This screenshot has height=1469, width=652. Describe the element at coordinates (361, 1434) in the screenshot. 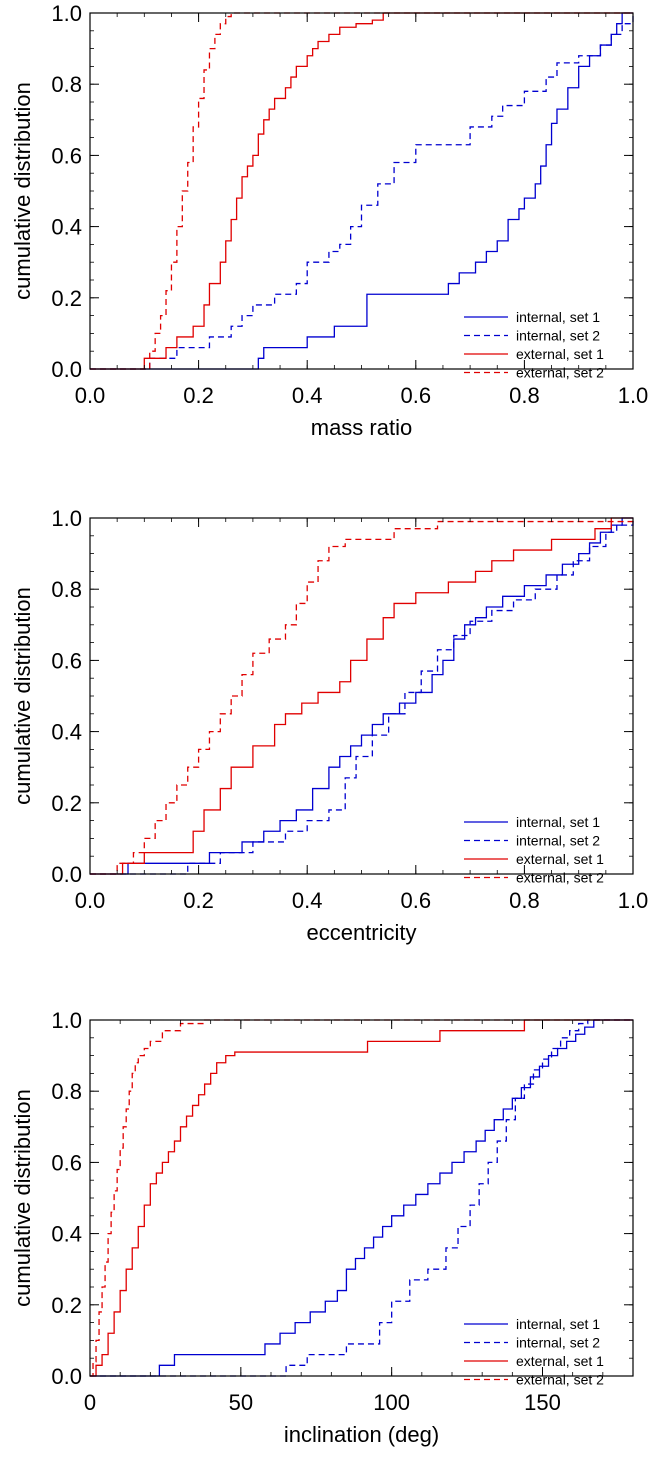

I see `x-axis-label: inclination (deg)` at that location.